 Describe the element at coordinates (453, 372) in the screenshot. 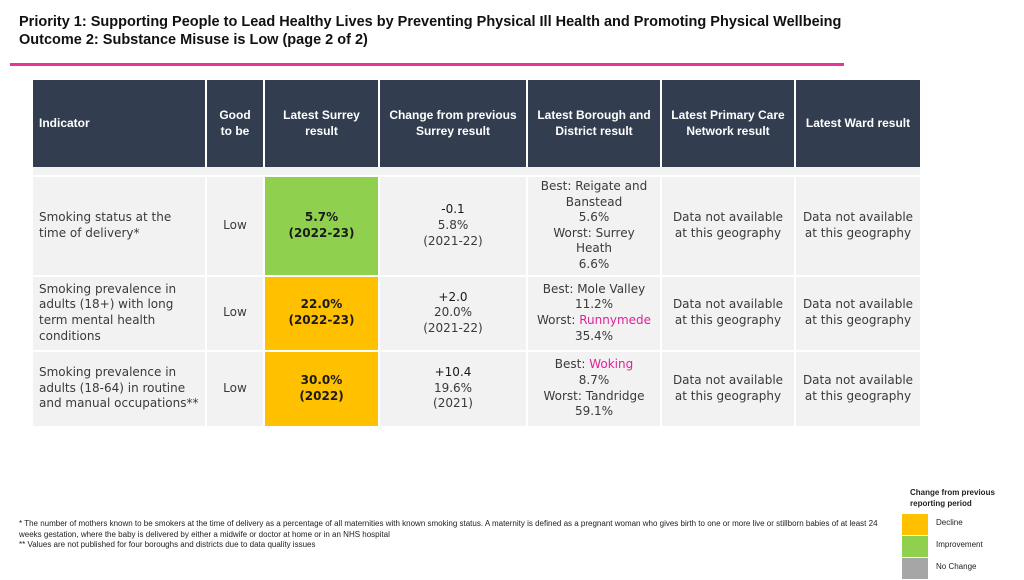

I see `change-value: +10.4` at that location.